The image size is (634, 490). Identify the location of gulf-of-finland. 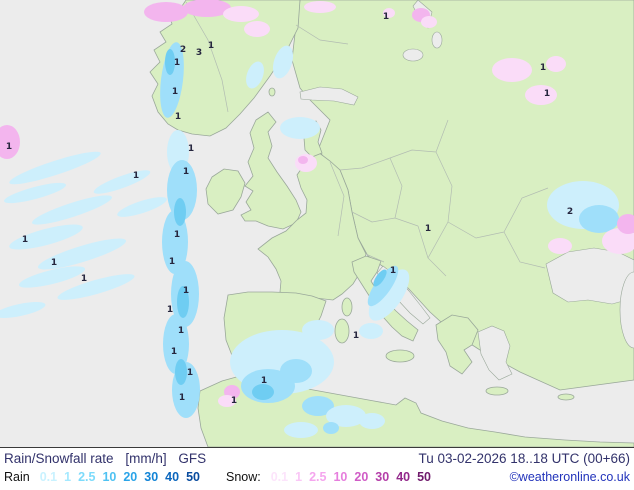
(329, 96).